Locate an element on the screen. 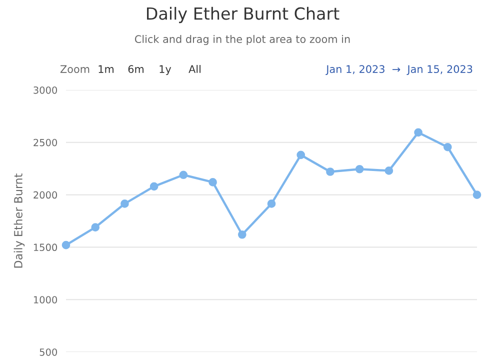 The height and width of the screenshot is (360, 485). text: 1y is located at coordinates (166, 70).